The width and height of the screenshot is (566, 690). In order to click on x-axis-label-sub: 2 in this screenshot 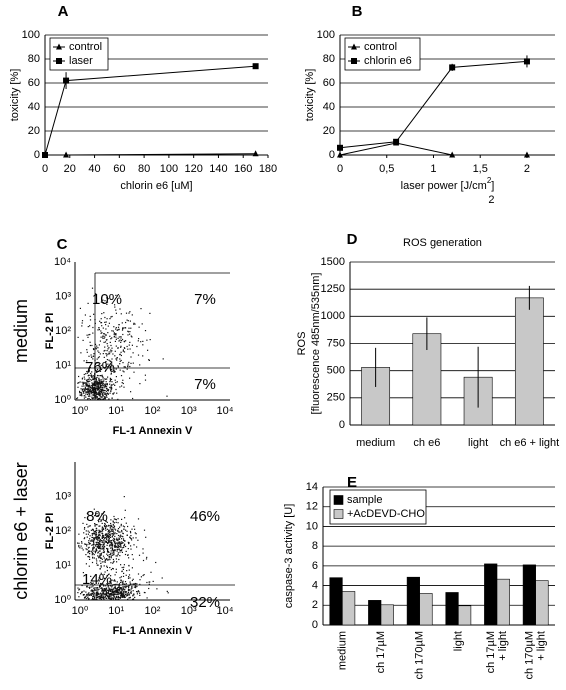, I will do `click(491, 200)`.